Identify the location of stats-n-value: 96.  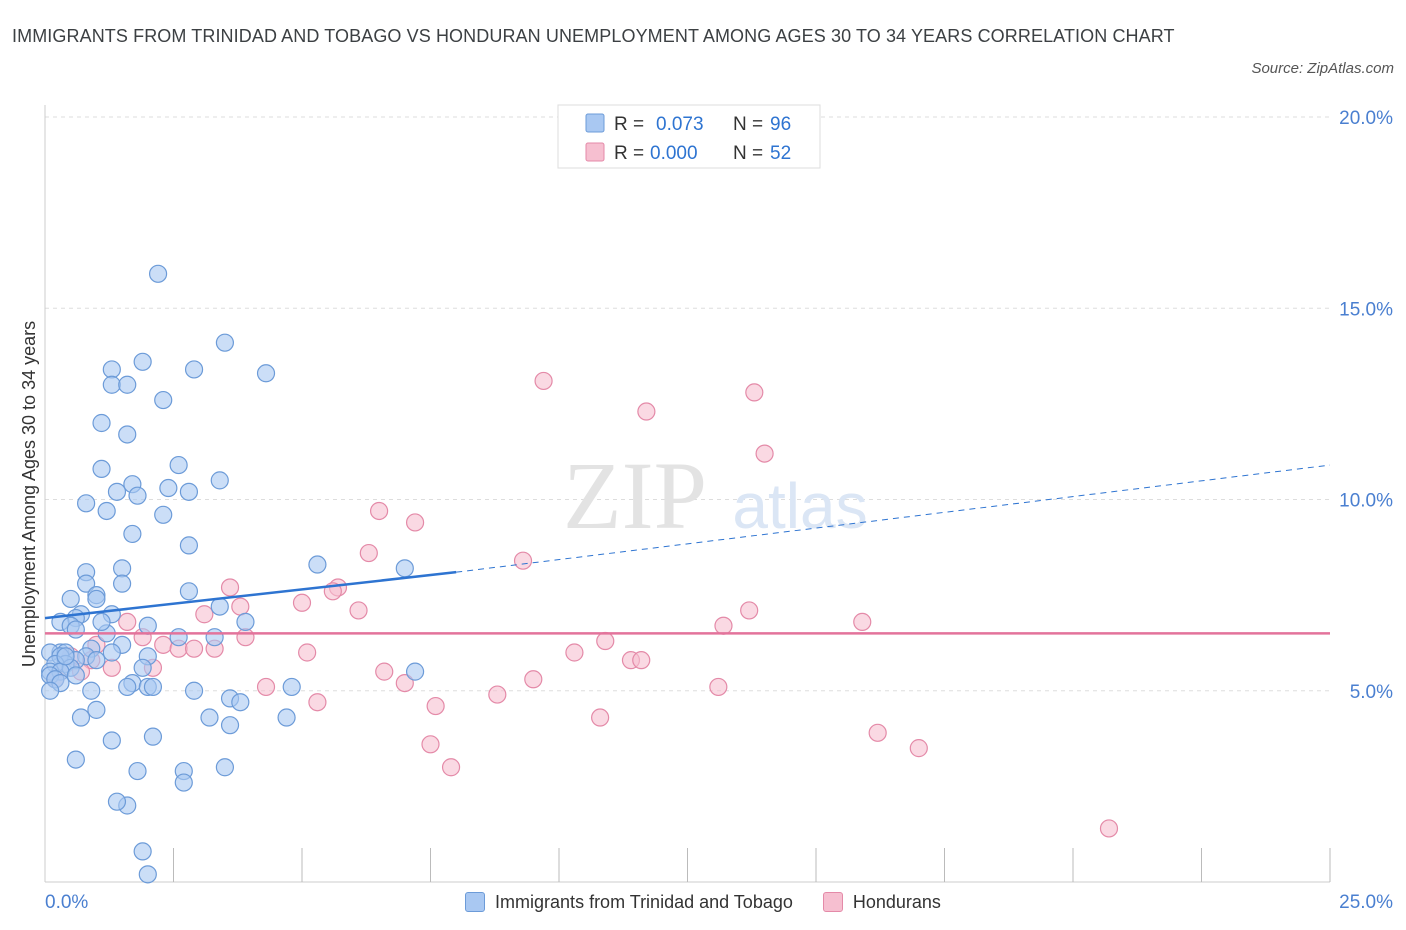
(780, 124).